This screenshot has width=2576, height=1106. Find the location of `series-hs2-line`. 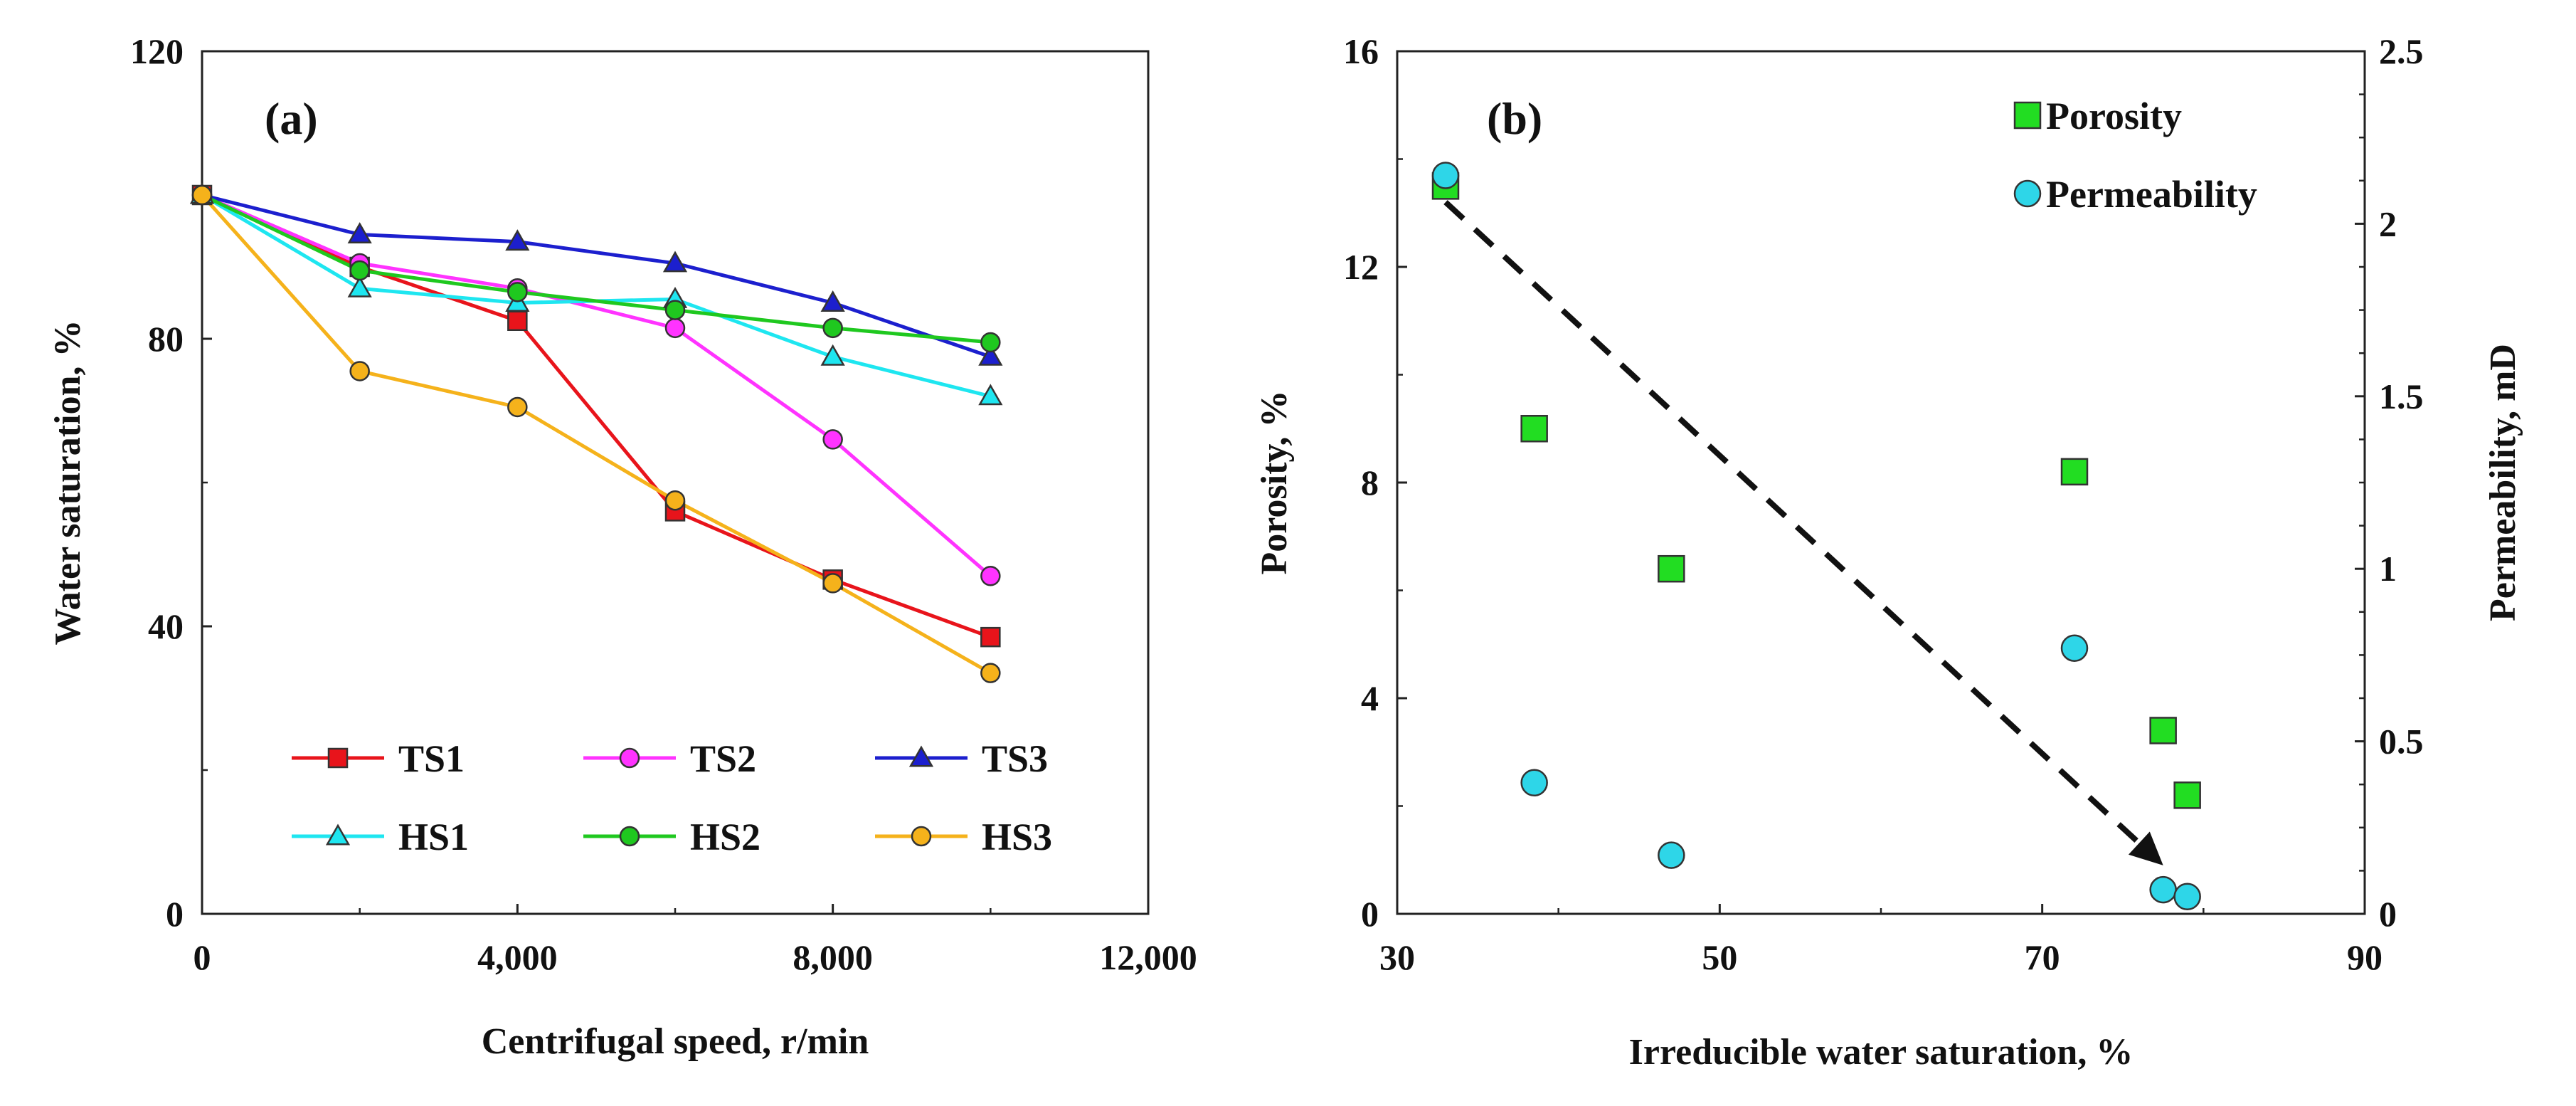

series-hs2-line is located at coordinates (596, 268).